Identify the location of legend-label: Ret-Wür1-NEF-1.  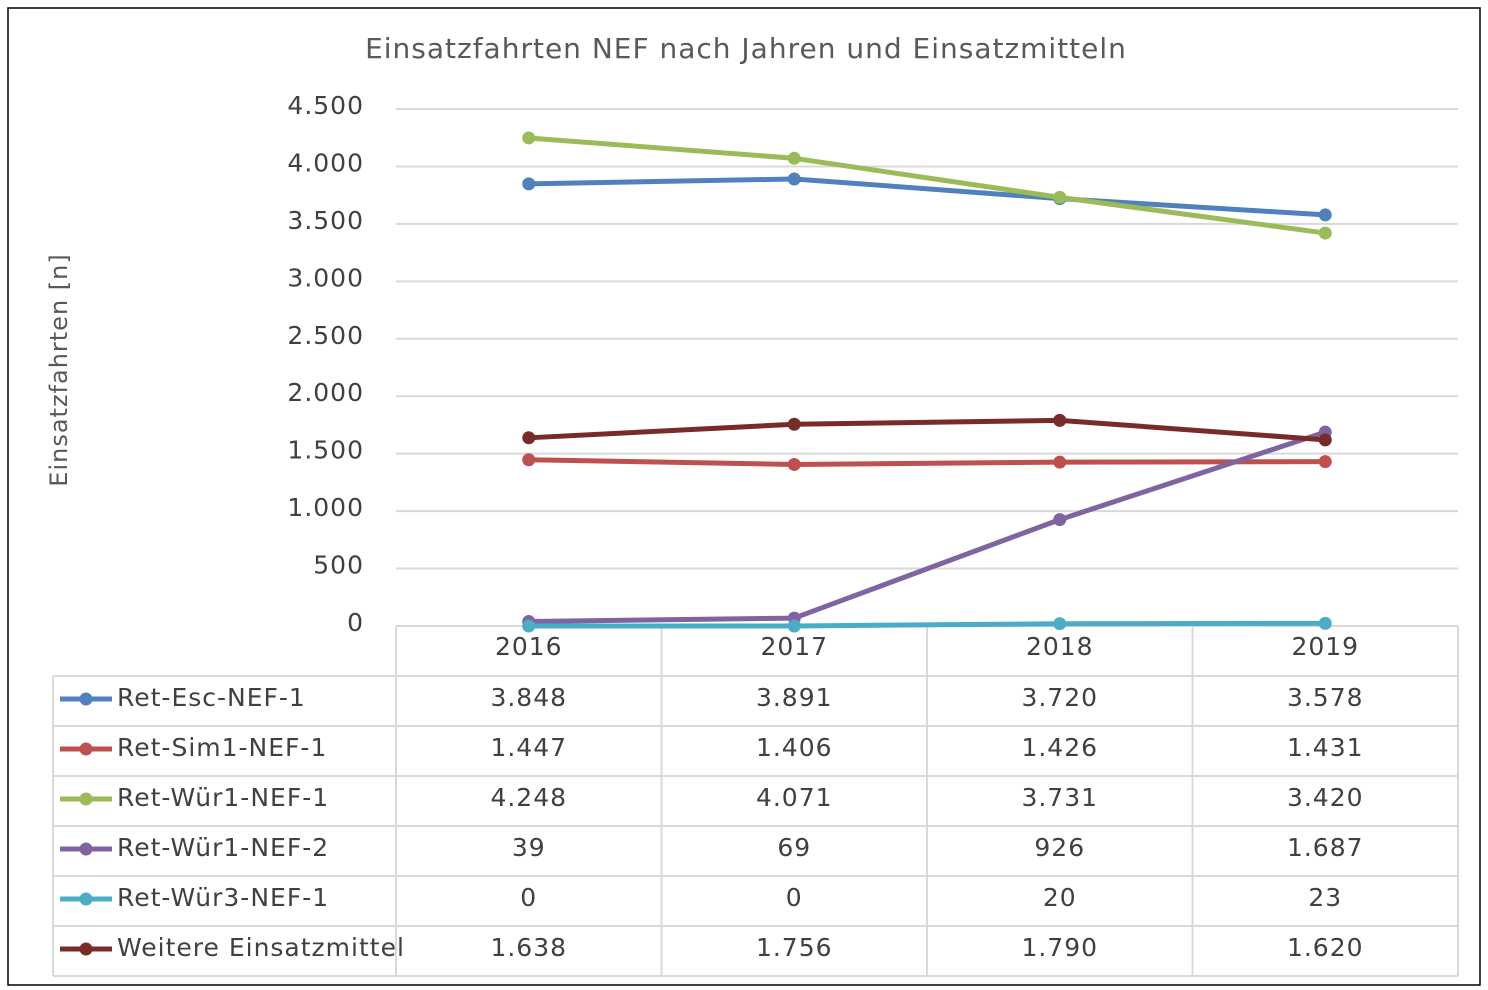
(223, 797).